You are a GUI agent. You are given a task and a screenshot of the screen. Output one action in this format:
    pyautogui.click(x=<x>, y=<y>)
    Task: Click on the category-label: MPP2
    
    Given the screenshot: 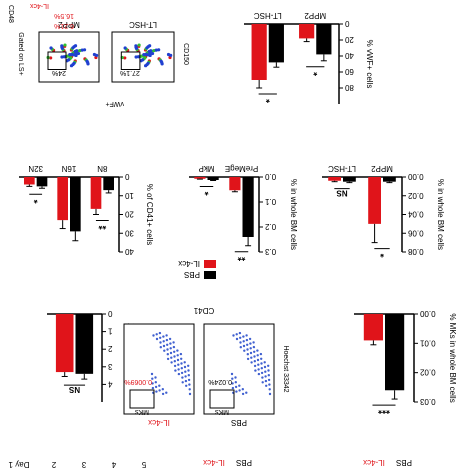 What is the action you would take?
    pyautogui.click(x=315, y=15)
    